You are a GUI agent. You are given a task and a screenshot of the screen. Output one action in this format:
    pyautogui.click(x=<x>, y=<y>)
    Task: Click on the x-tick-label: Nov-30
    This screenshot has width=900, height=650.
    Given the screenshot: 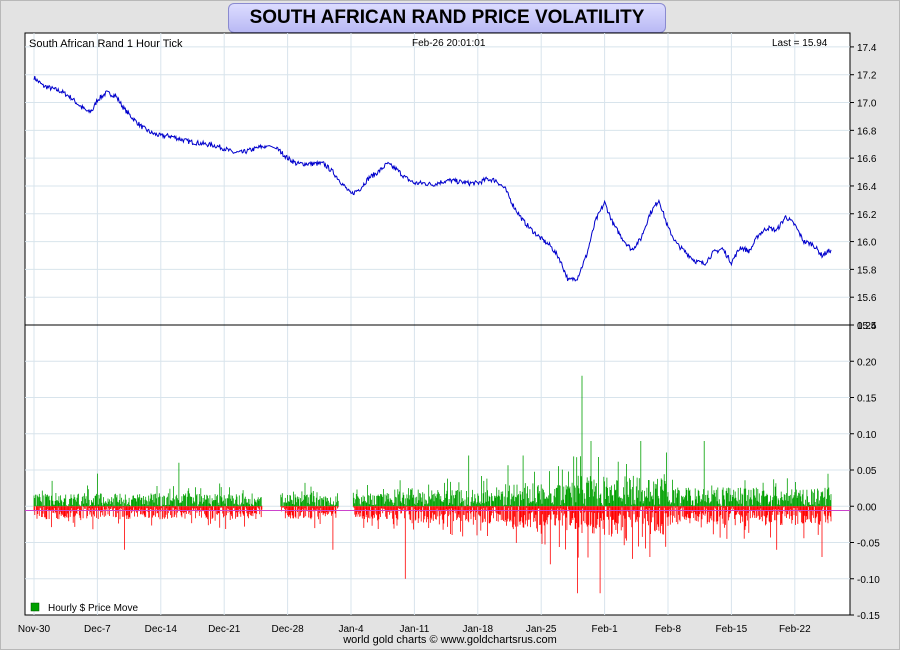 What is the action you would take?
    pyautogui.click(x=34, y=629)
    